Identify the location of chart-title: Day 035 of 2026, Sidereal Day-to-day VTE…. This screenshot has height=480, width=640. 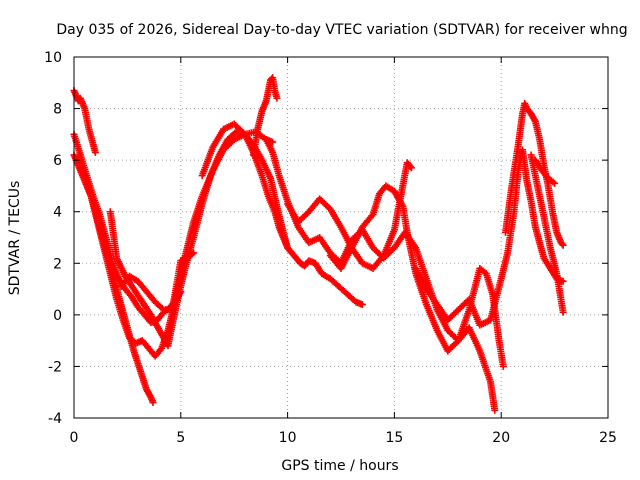
(341, 30).